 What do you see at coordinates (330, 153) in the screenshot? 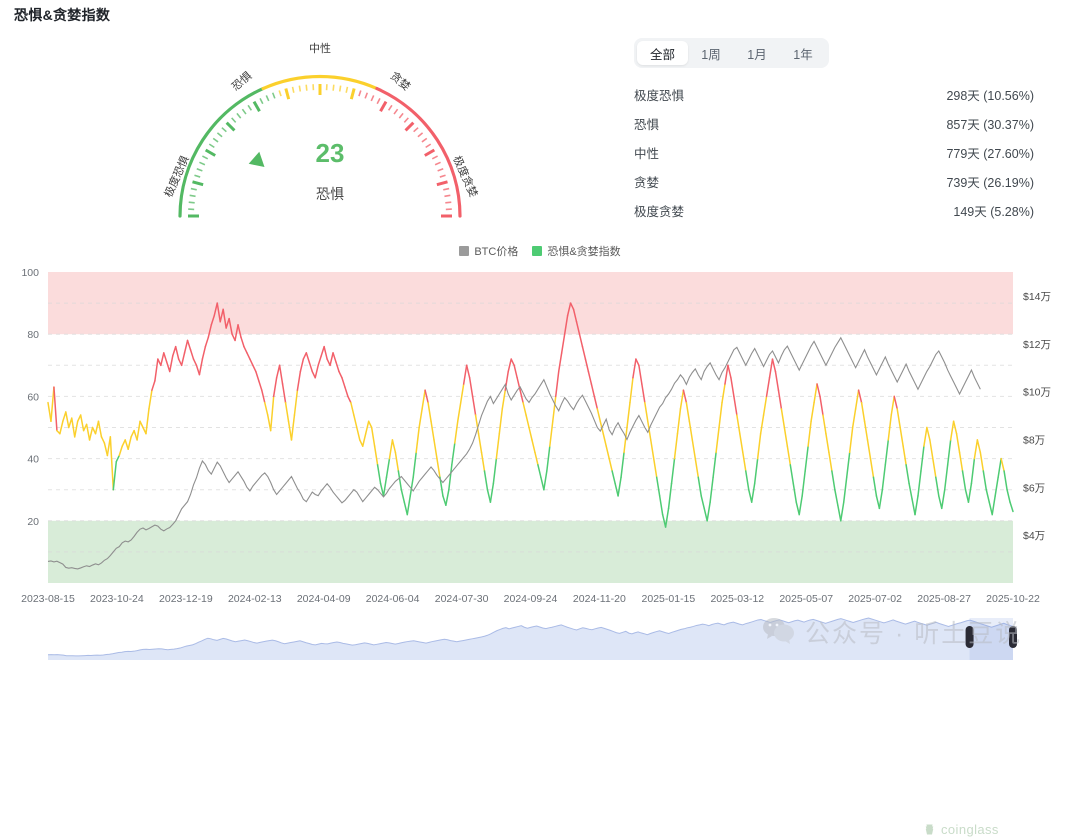
I see `gauge-value: 23` at bounding box center [330, 153].